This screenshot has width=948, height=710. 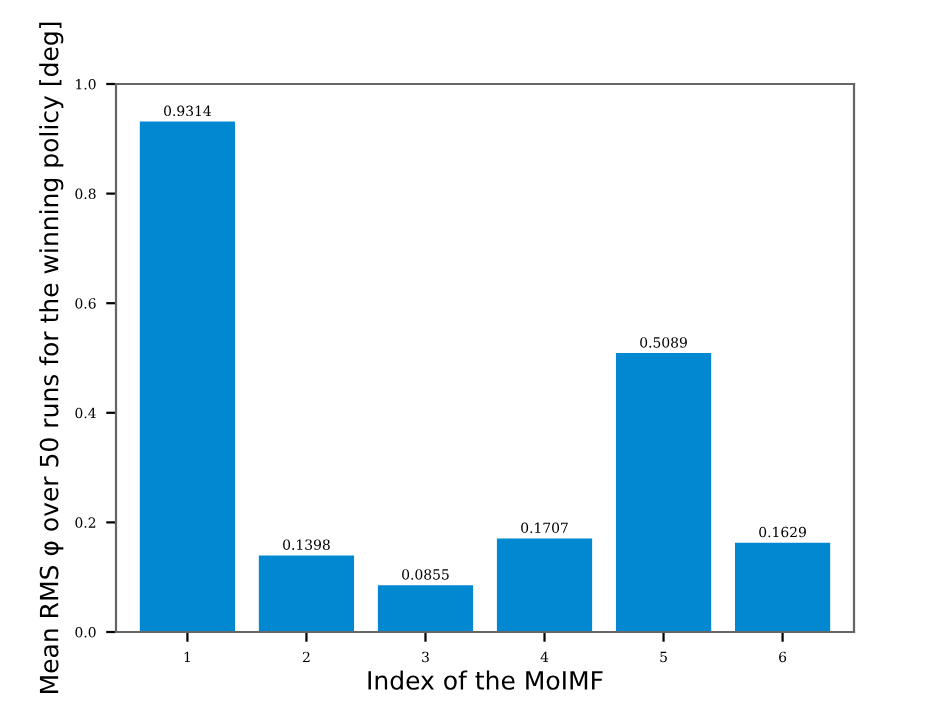 What do you see at coordinates (51, 357) in the screenshot?
I see `y-axis-title: Mean RMS φ over 50 runs for the winning policy [deg]` at bounding box center [51, 357].